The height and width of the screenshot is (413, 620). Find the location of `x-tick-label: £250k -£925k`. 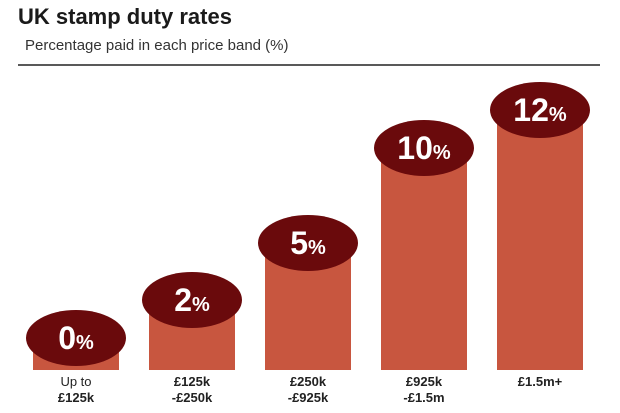

x-tick-label: £250k -£925k is located at coordinates (308, 389).